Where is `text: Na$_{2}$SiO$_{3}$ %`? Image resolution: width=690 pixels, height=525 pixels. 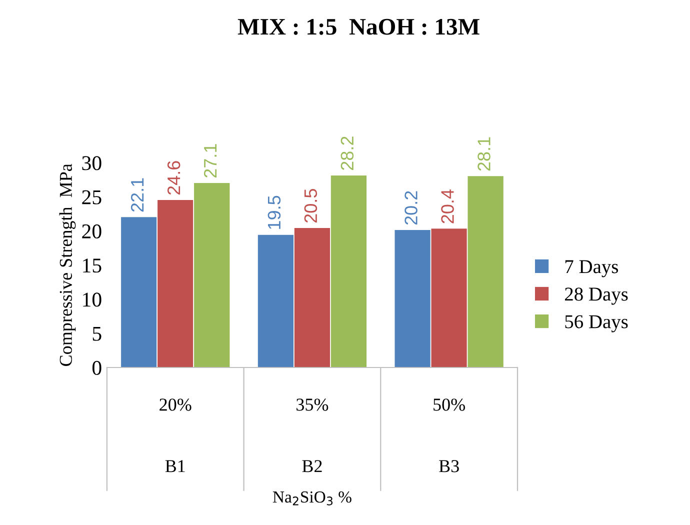
text: Na$_{2}$SiO$_{3}$ % is located at coordinates (312, 498).